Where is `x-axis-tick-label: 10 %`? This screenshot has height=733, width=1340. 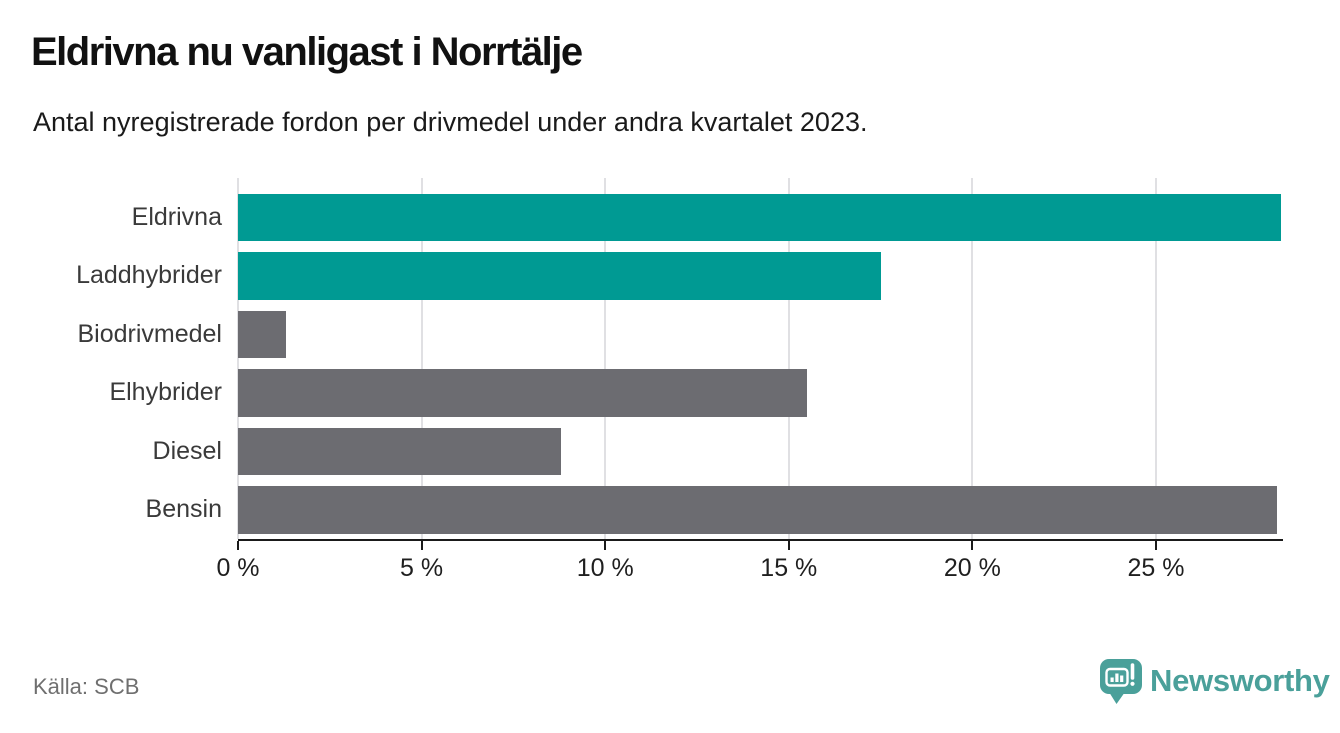 x-axis-tick-label: 10 % is located at coordinates (605, 568).